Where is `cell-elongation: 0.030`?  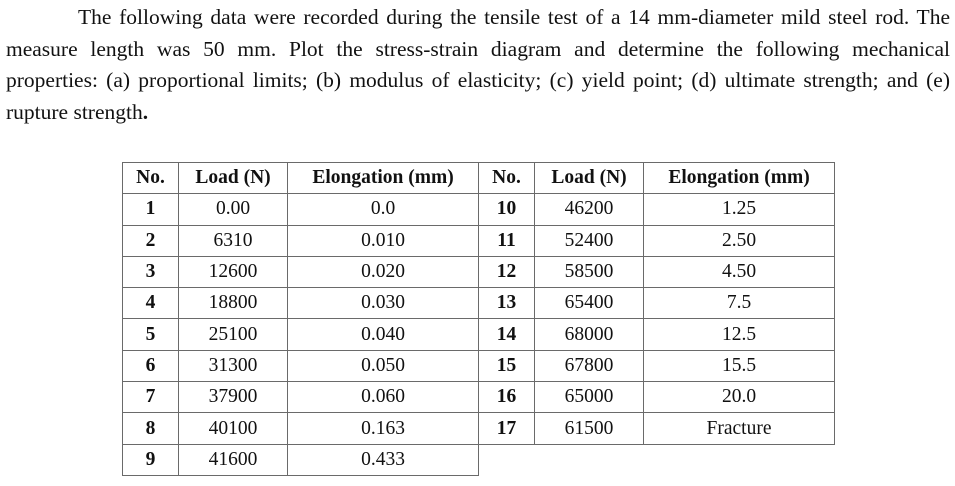
cell-elongation: 0.030 is located at coordinates (383, 303).